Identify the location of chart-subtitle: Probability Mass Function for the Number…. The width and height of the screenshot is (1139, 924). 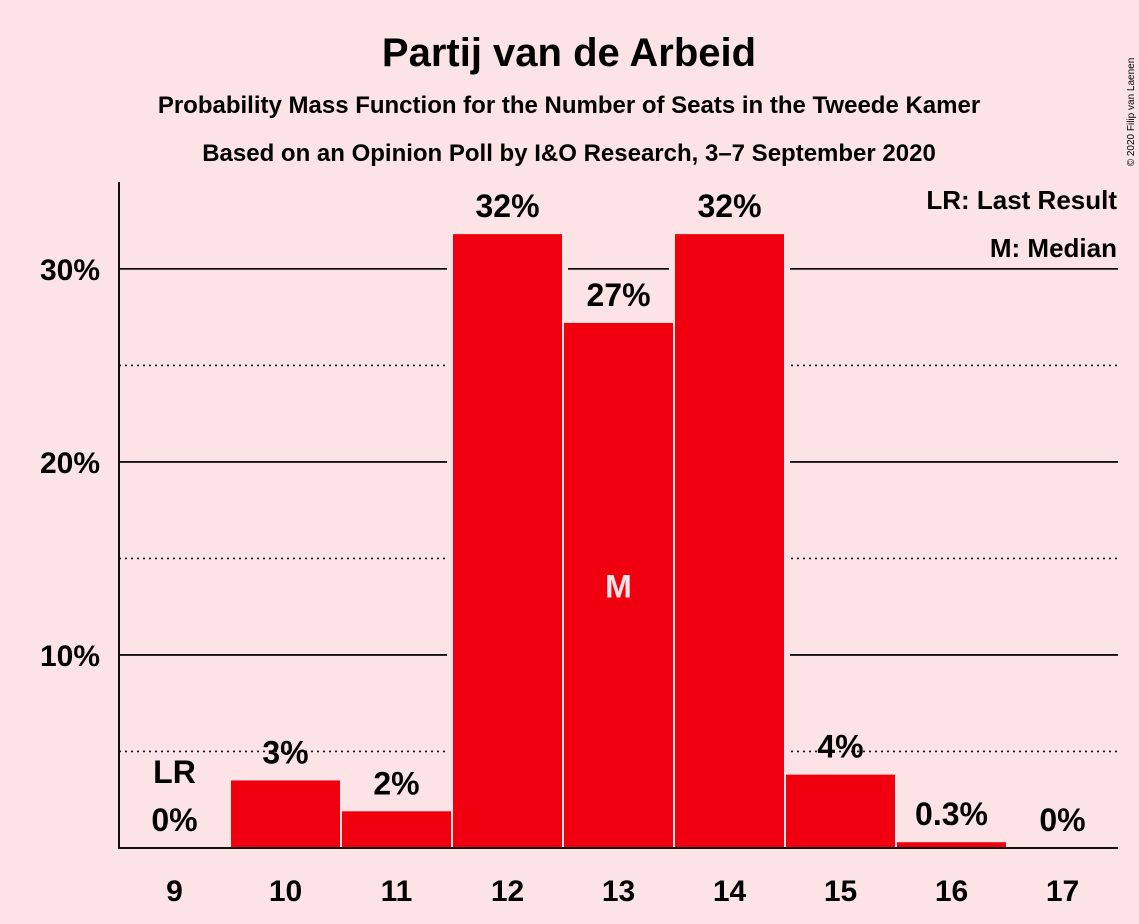
(569, 105).